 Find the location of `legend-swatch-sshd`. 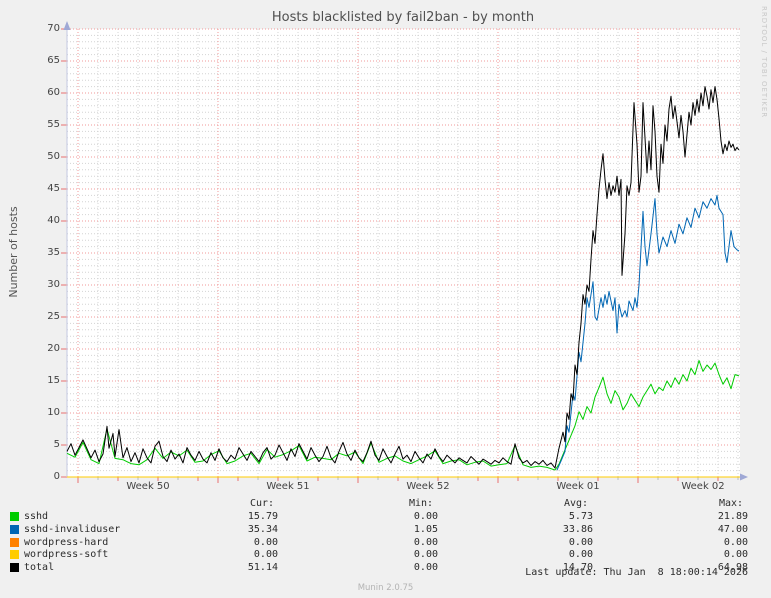

legend-swatch-sshd is located at coordinates (14, 516).